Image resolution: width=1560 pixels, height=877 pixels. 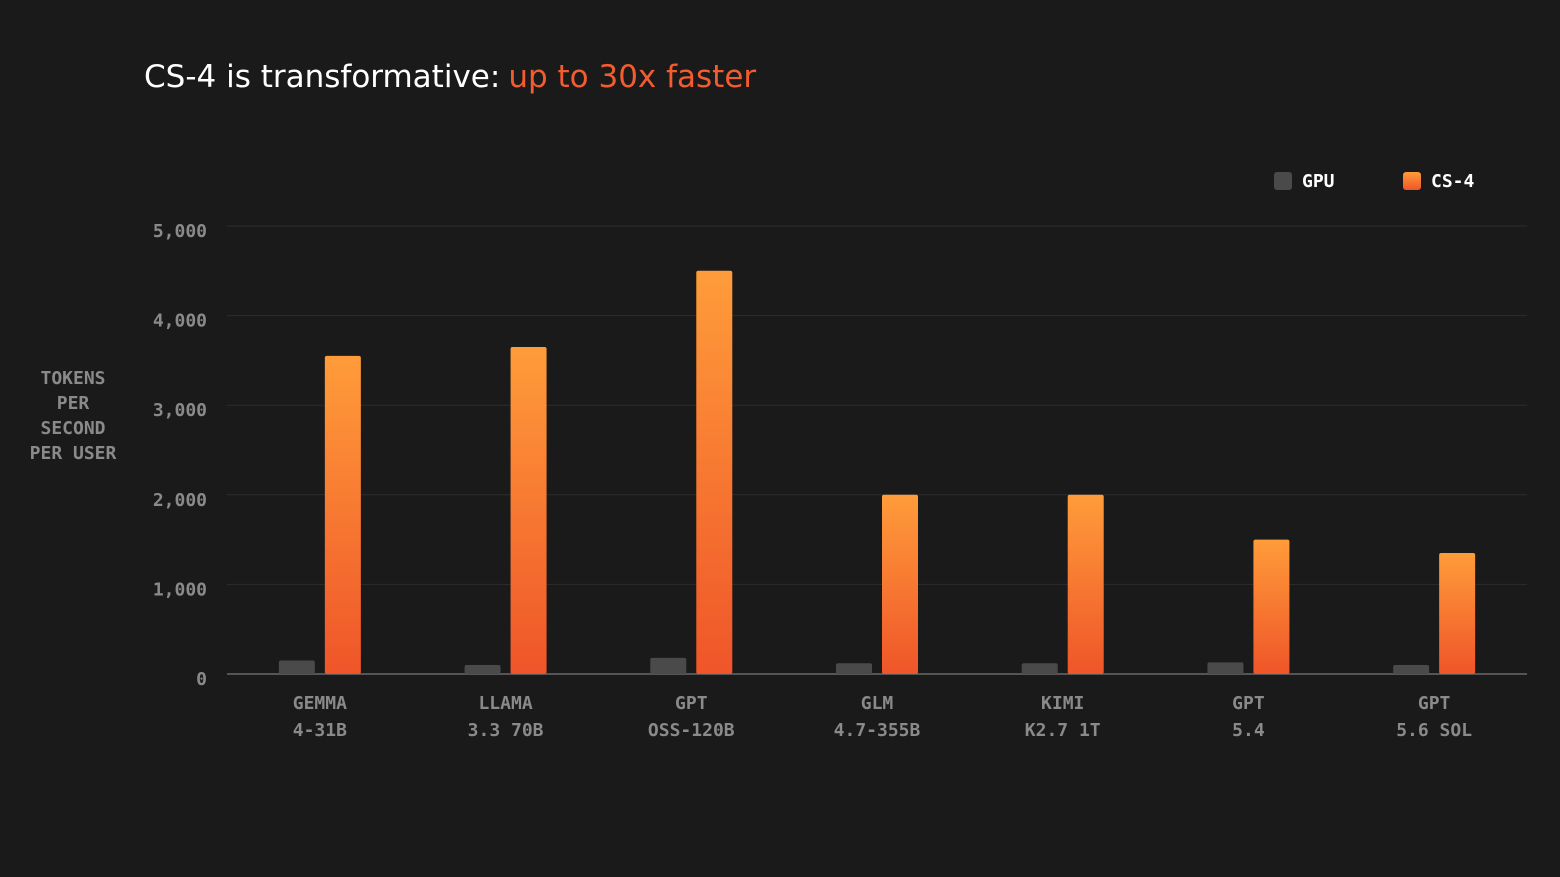 What do you see at coordinates (201, 679) in the screenshot?
I see `y-tick-label: 0` at bounding box center [201, 679].